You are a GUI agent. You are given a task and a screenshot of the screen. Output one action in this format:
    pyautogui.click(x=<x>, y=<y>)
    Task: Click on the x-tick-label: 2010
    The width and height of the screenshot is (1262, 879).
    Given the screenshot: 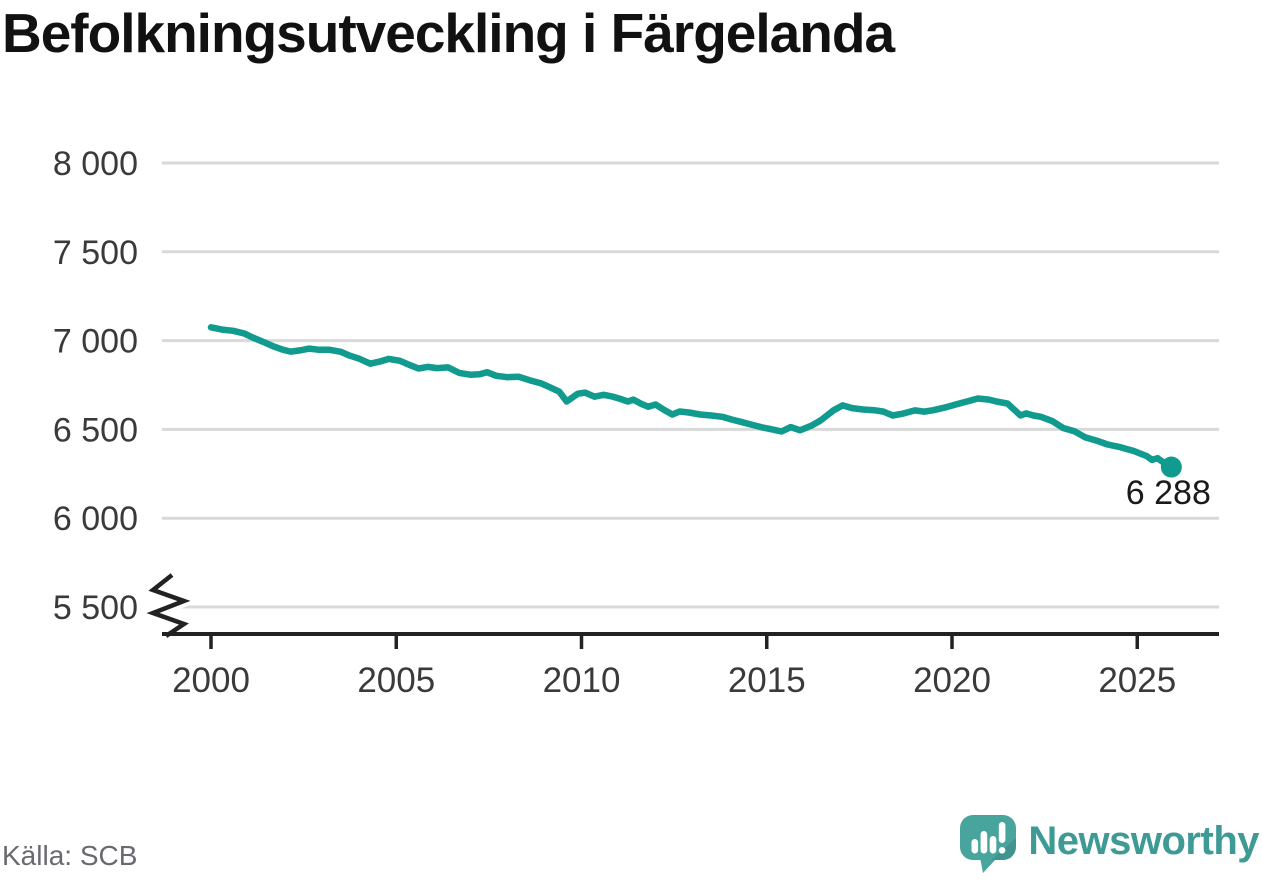 What is the action you would take?
    pyautogui.click(x=582, y=680)
    